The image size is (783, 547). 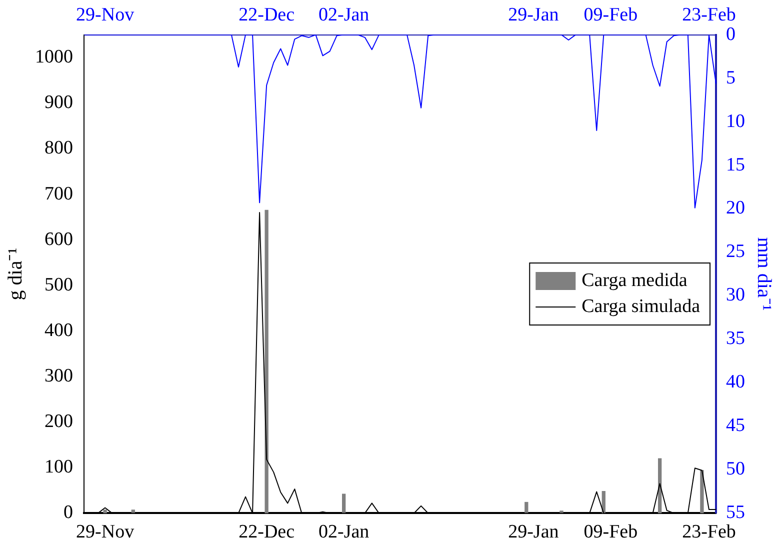 What do you see at coordinates (735, 121) in the screenshot?
I see `y2-tick-label: 10` at bounding box center [735, 121].